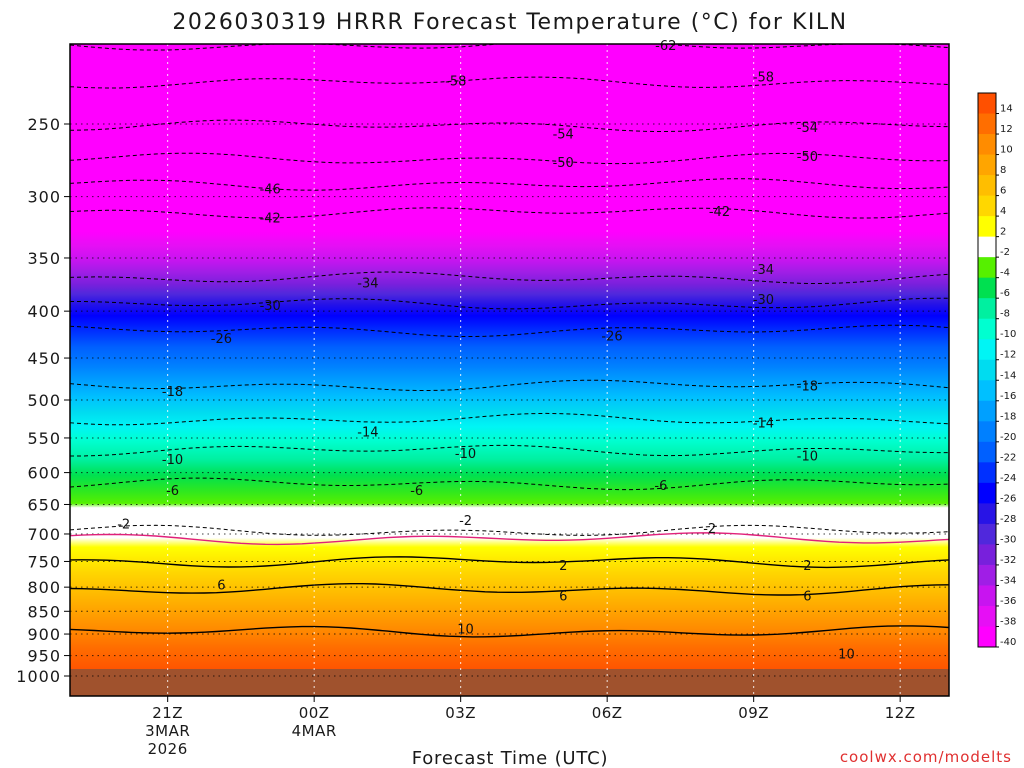 The height and width of the screenshot is (768, 1024). I want to click on contour-label: -50, so click(807, 157).